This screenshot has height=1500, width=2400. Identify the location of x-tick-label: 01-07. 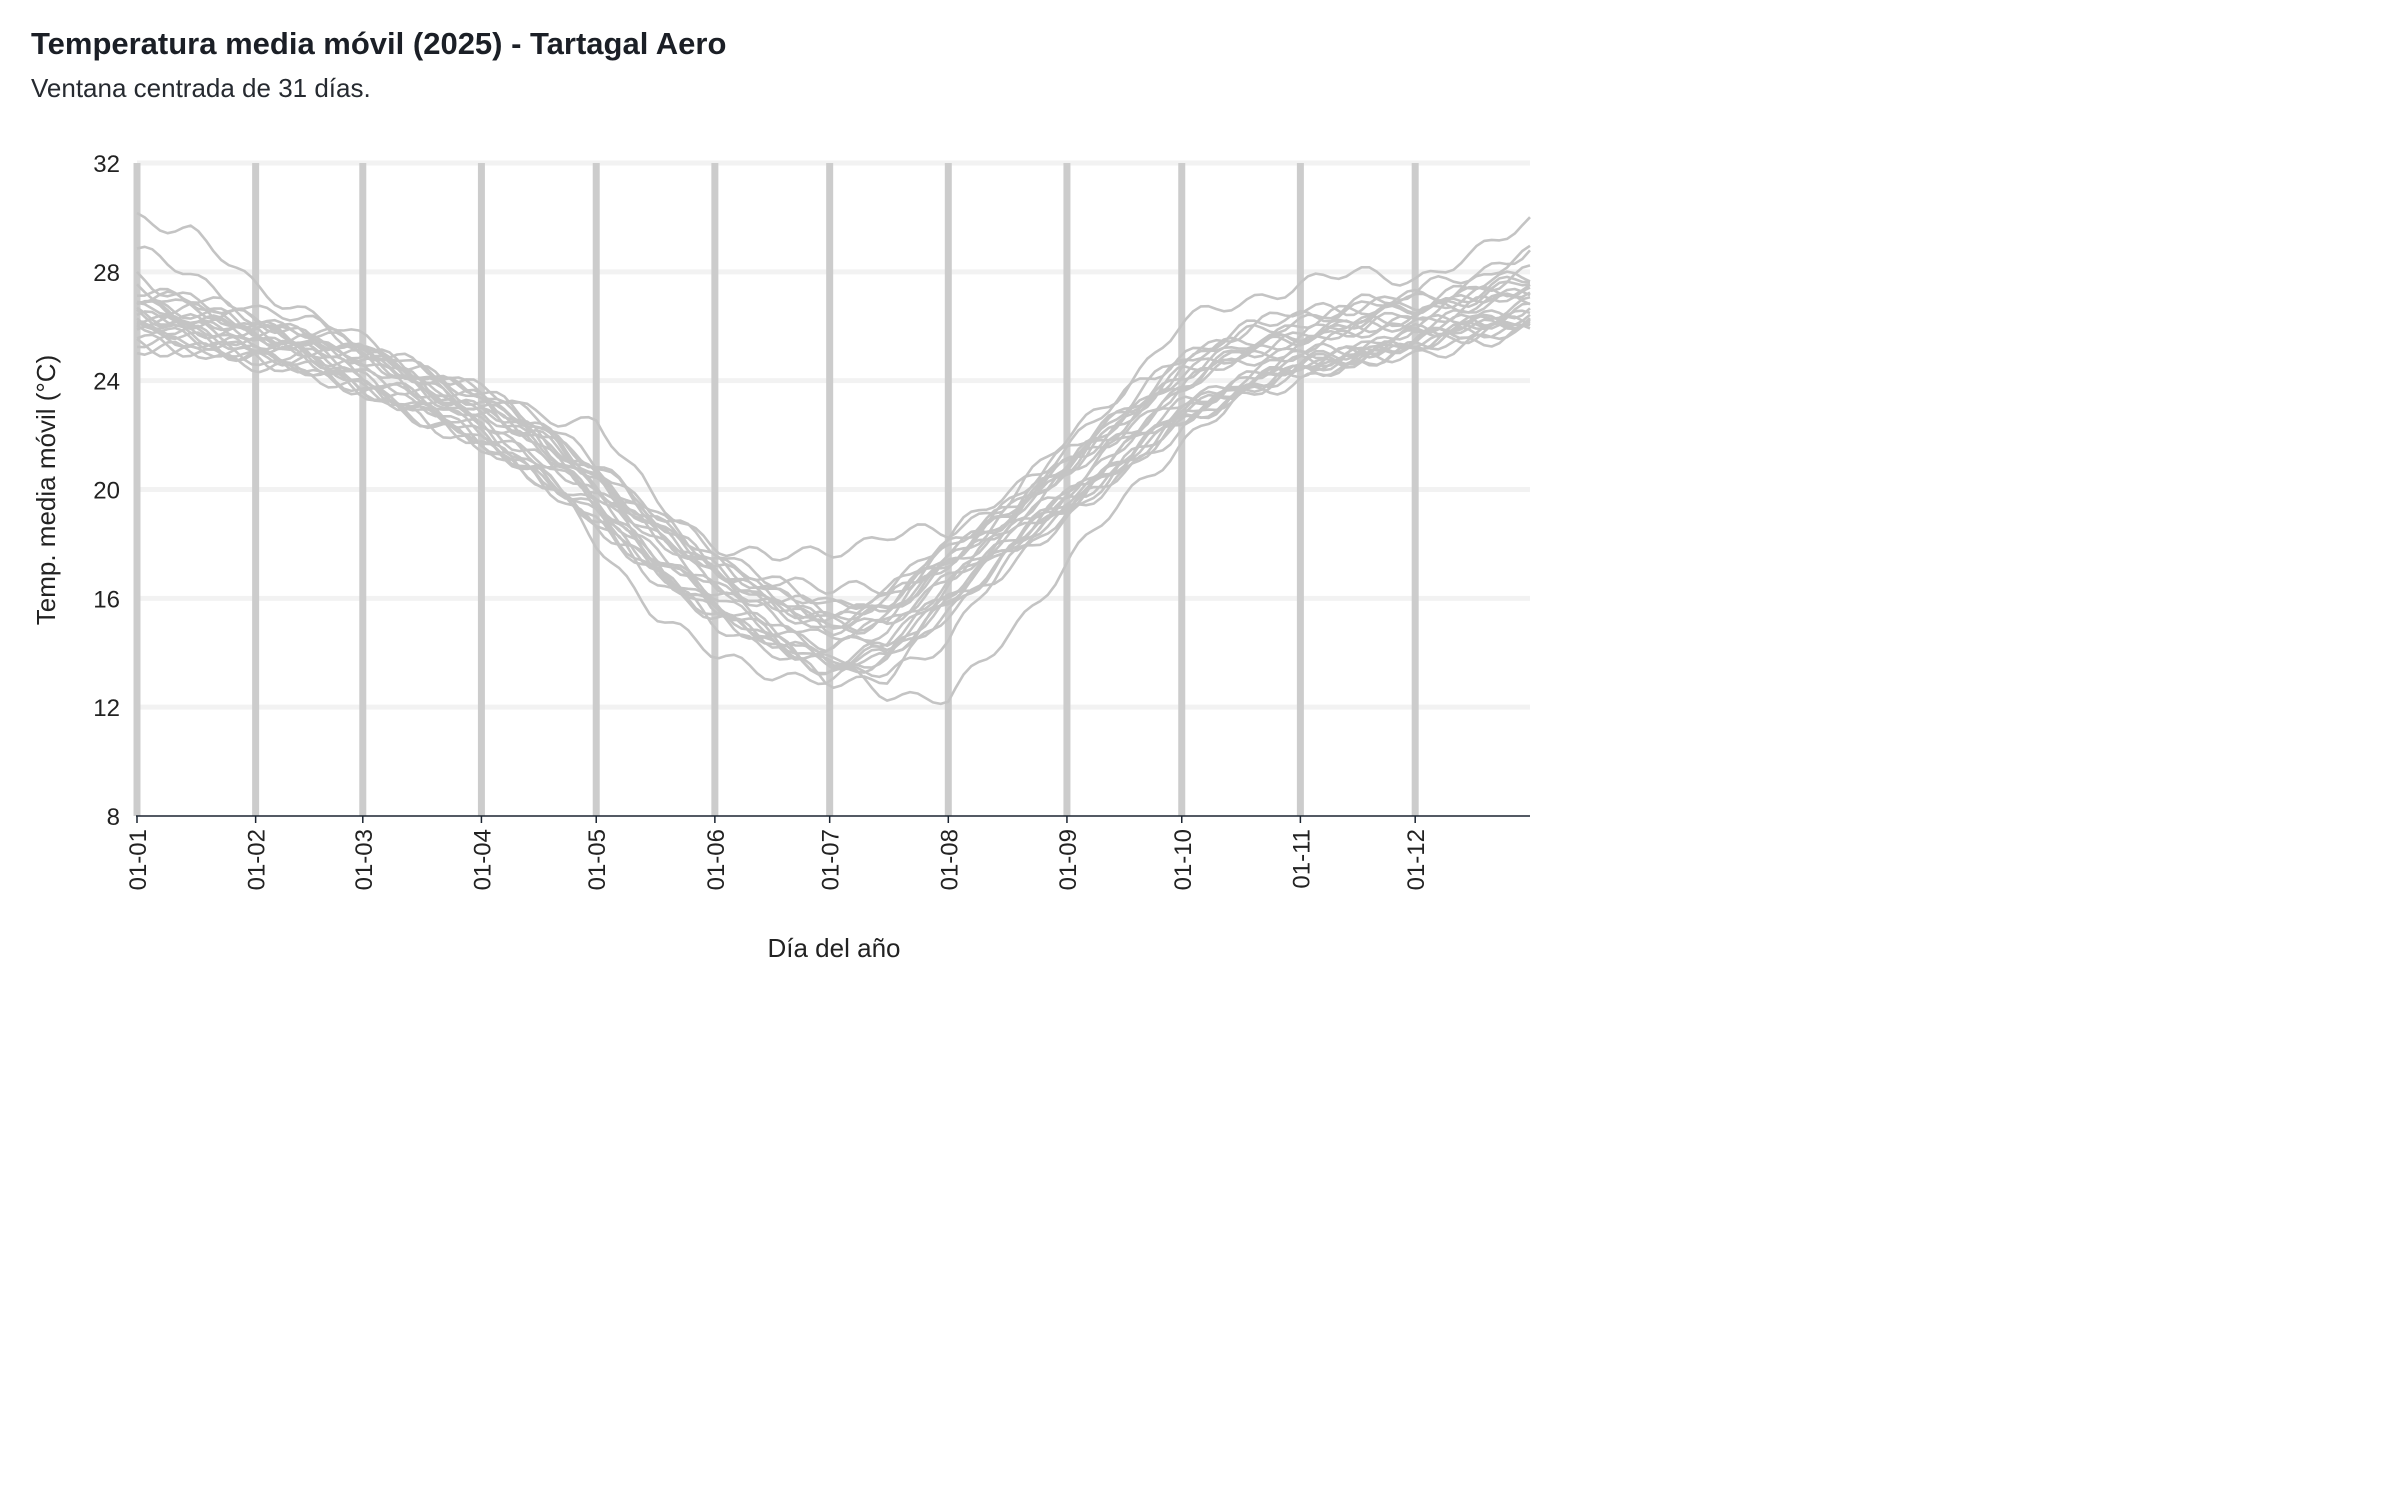
(831, 859).